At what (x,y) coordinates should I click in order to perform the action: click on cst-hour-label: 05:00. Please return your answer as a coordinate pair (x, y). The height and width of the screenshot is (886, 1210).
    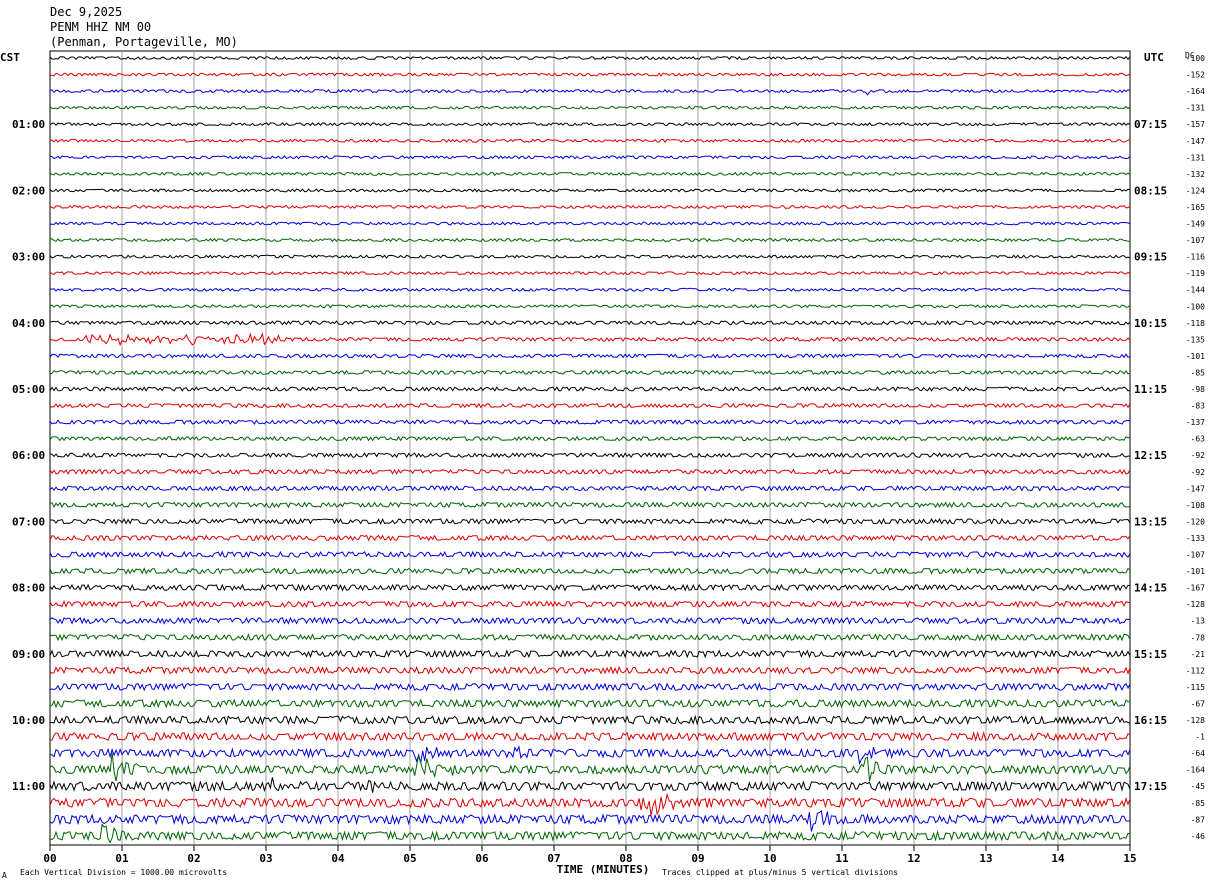
    Looking at the image, I should click on (28, 389).